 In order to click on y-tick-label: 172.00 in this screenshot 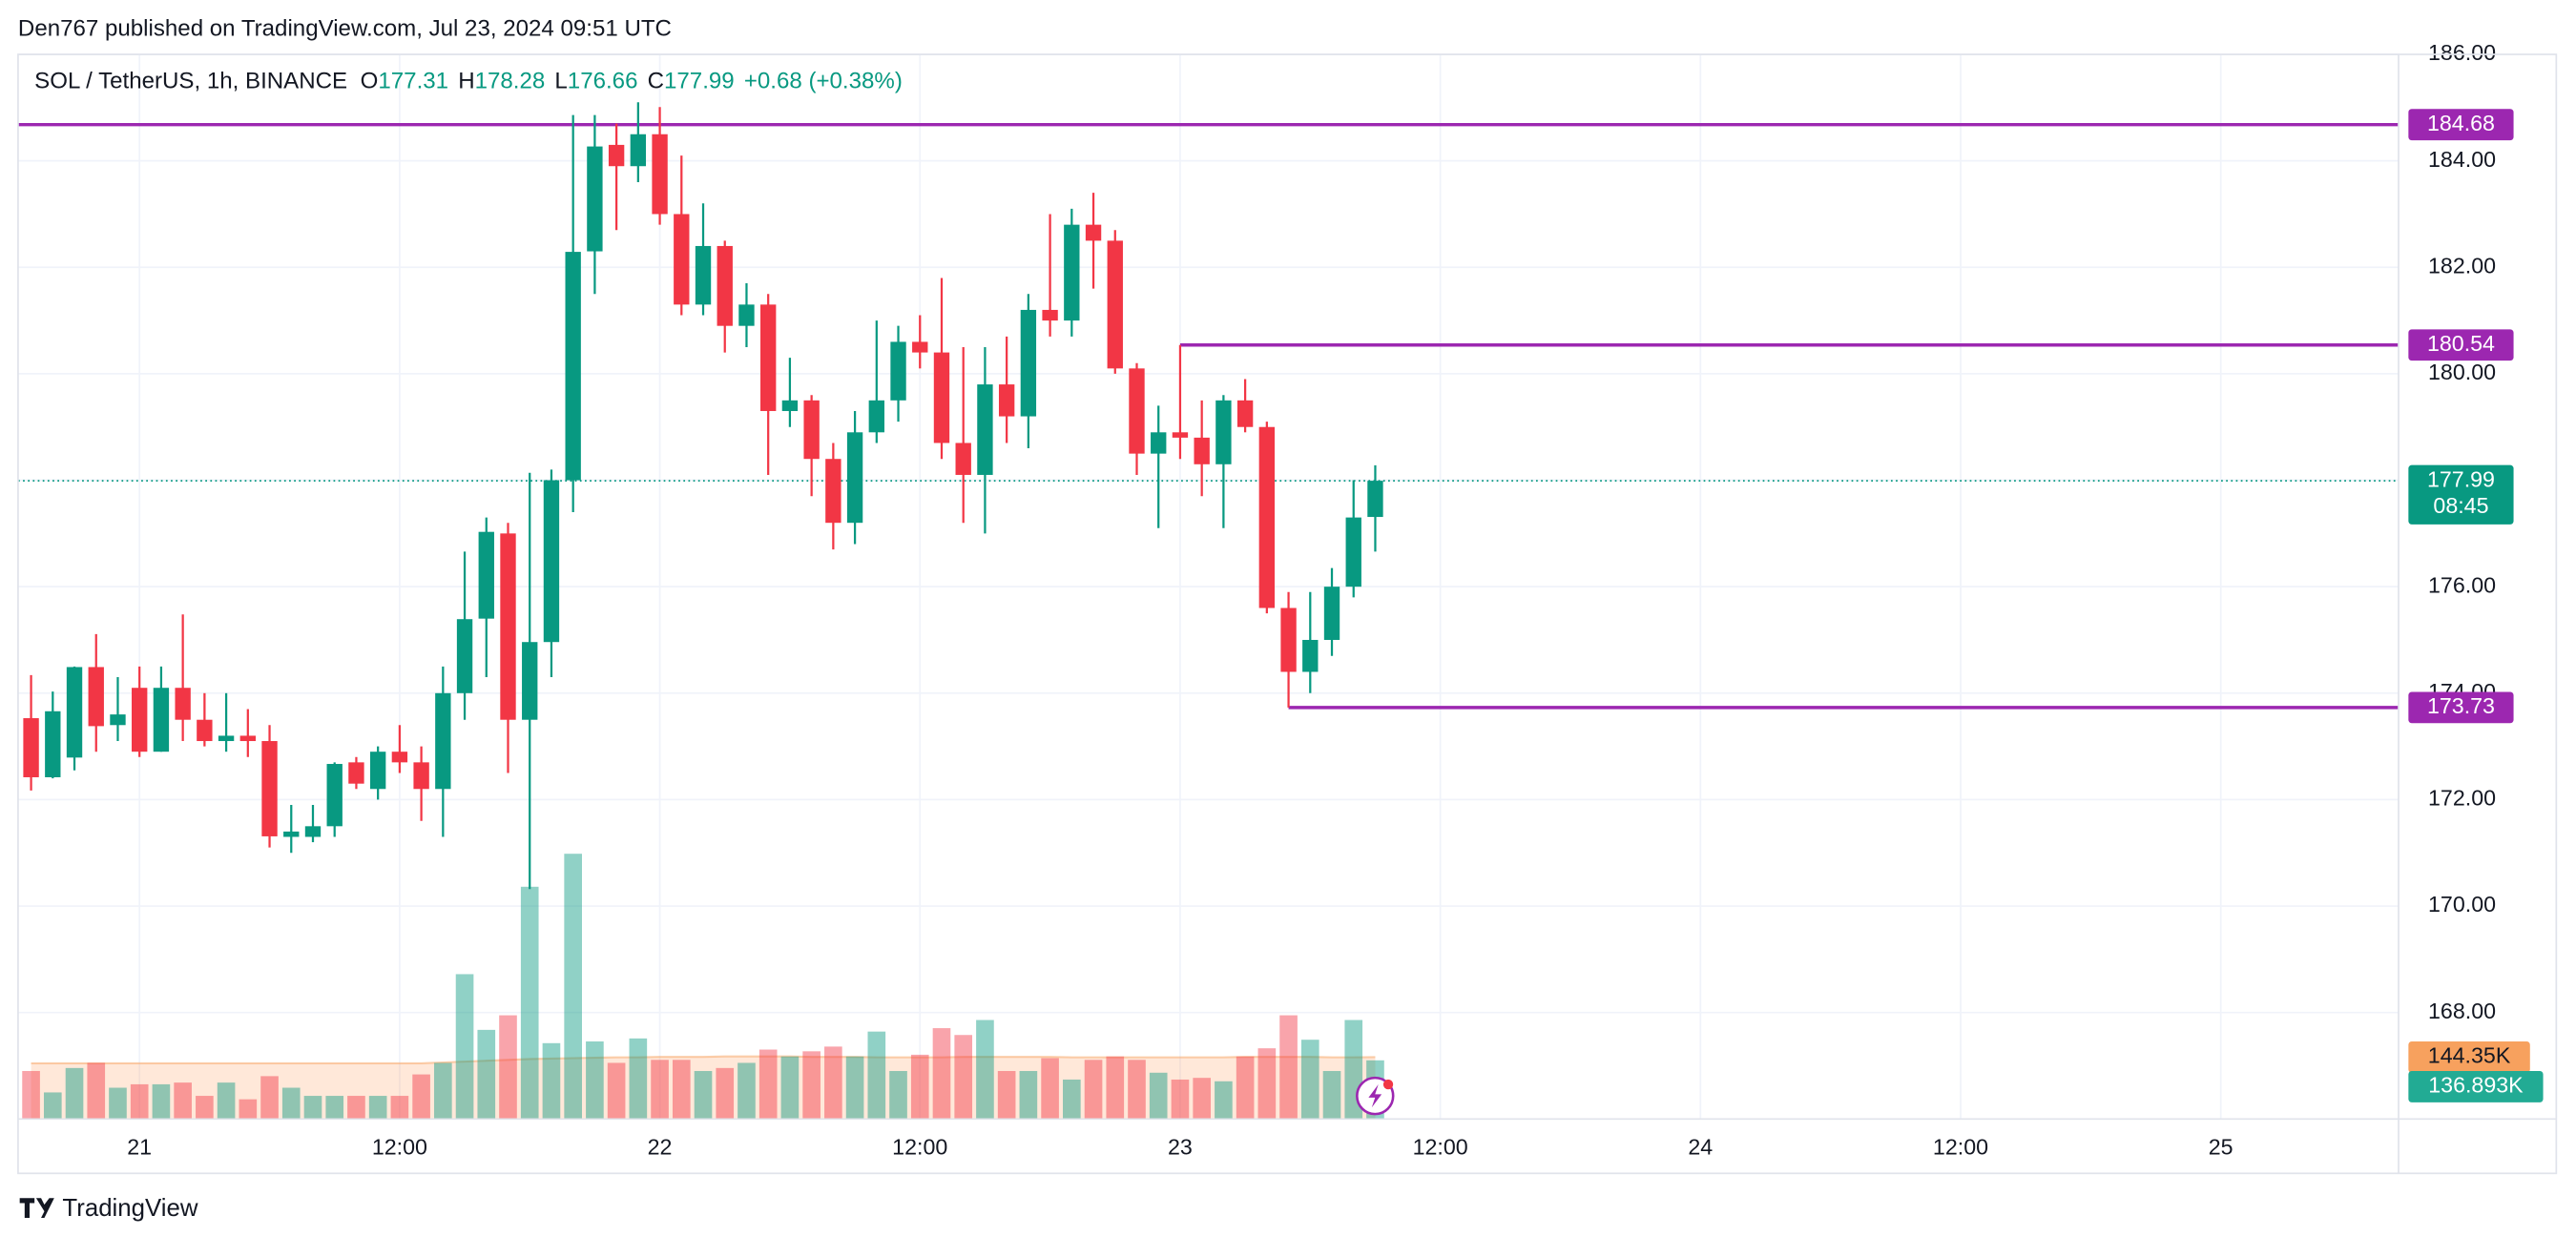, I will do `click(2462, 798)`.